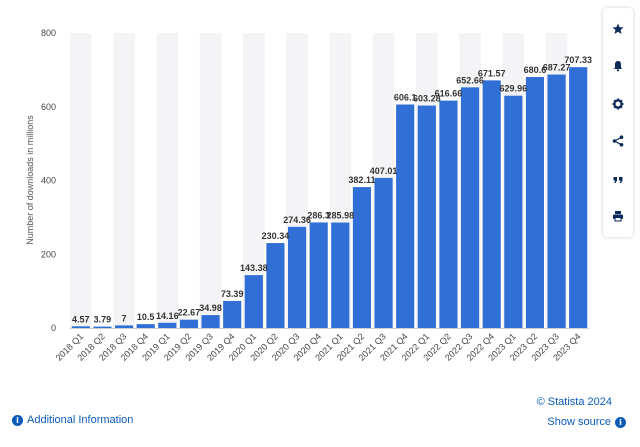 This screenshot has width=640, height=447. Describe the element at coordinates (574, 402) in the screenshot. I see `copyright-link: © Statista 2024` at that location.